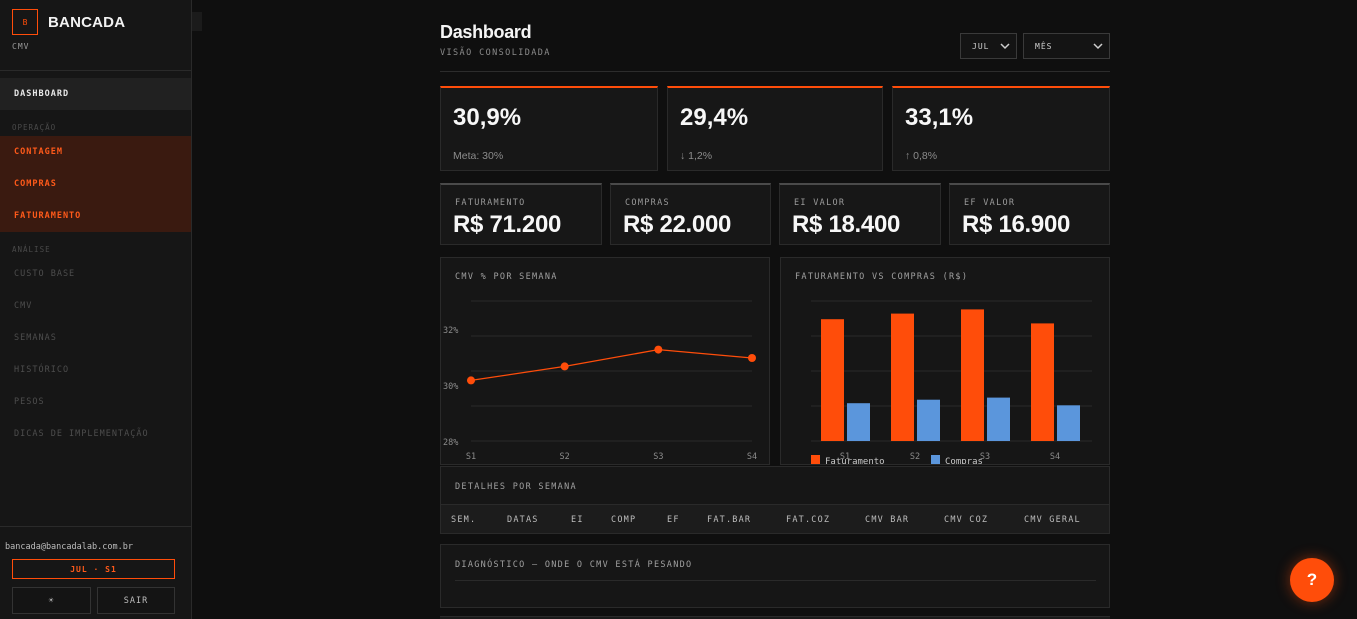 The image size is (1357, 619). What do you see at coordinates (647, 203) in the screenshot?
I see `stat-label: COMPRAS` at bounding box center [647, 203].